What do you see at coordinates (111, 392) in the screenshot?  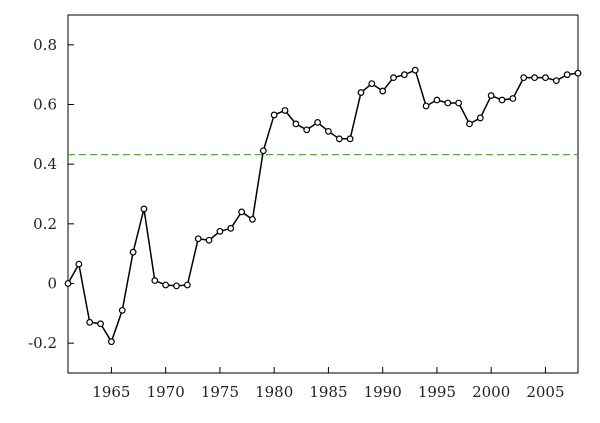 I see `x-tick-label: 1965` at bounding box center [111, 392].